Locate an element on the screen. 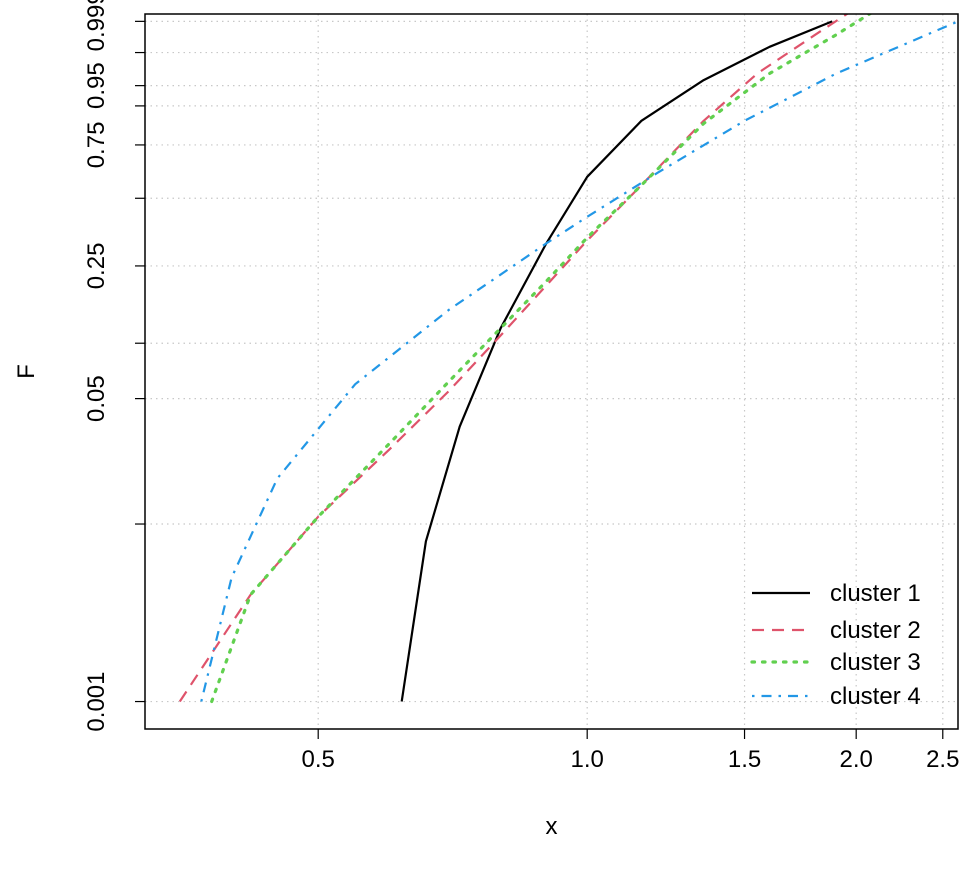 The height and width of the screenshot is (871, 963). y-axis-title: F is located at coordinates (26, 371).